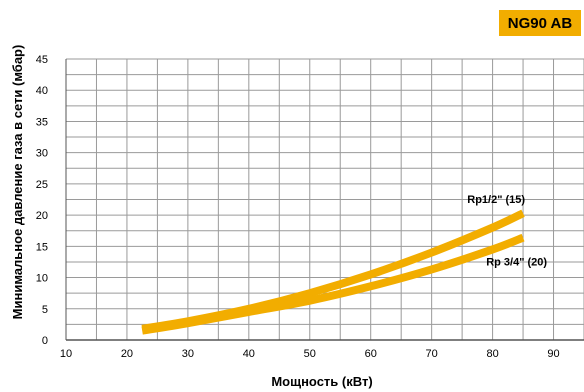  I want to click on y-axis-title: Минимальное давление газа в сети (мбар), so click(17, 182).